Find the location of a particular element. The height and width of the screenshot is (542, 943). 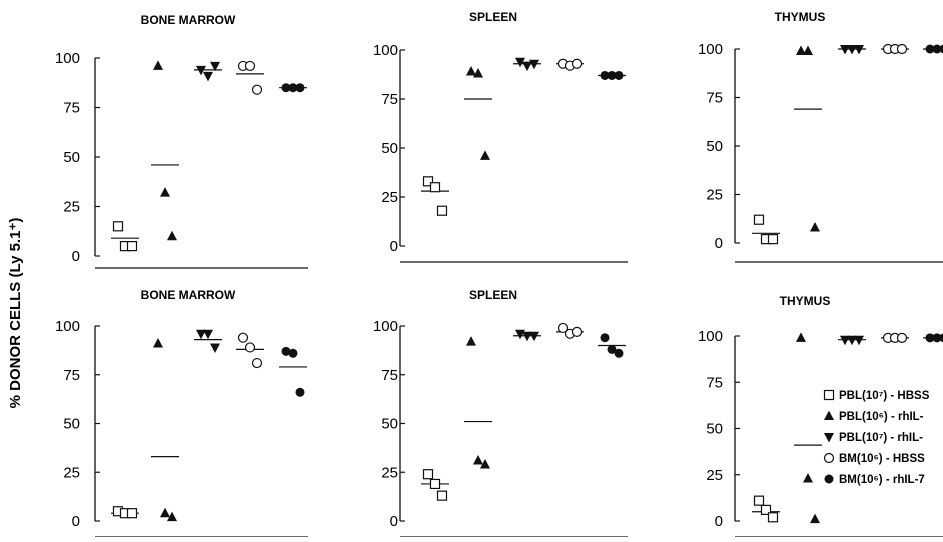

panel-title: BONE MARROW is located at coordinates (188, 295).